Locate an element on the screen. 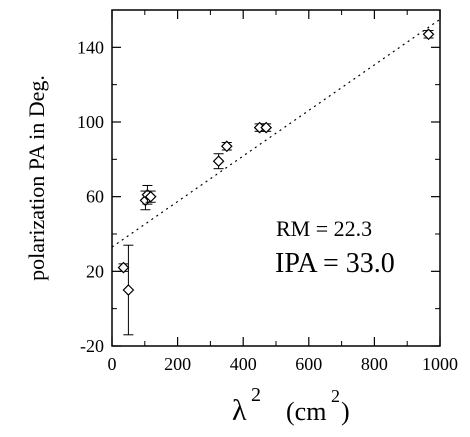  annotation-ipa: IPA = 33.0 is located at coordinates (335, 263).